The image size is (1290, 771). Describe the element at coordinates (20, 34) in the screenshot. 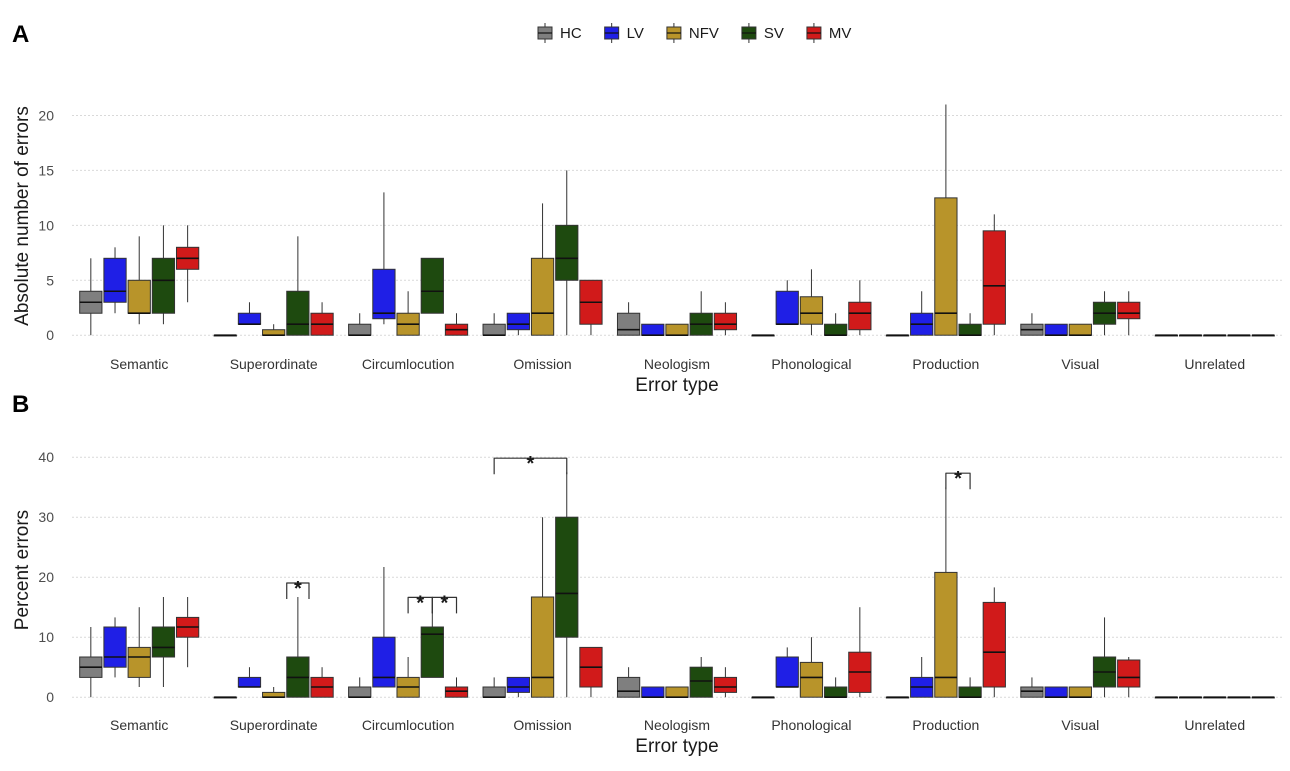

I see `panel-label: A` at that location.